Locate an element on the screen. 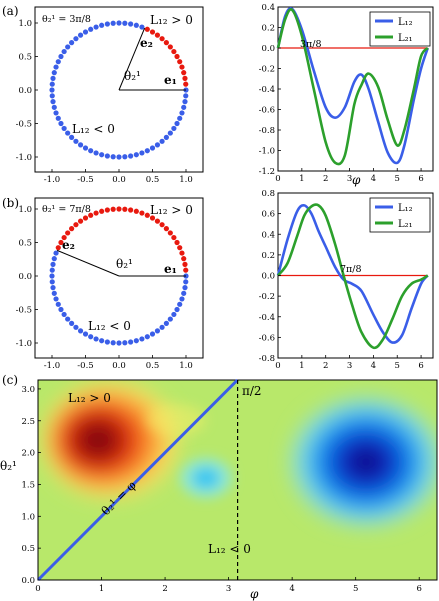 This screenshot has width=439, height=601. line-chart-a-ticks: 0 1 2 3 4 5 6 0.4 0.2 0.0 -0.2 -0.4 -0.6 -0.8 -1.0 -1.2 is located at coordinates (341, 93).